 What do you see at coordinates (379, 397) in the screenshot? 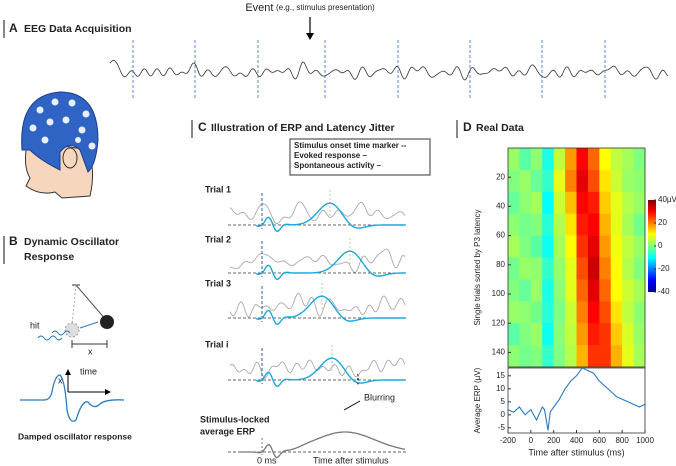
I see `blurring-label: Blurring` at bounding box center [379, 397].